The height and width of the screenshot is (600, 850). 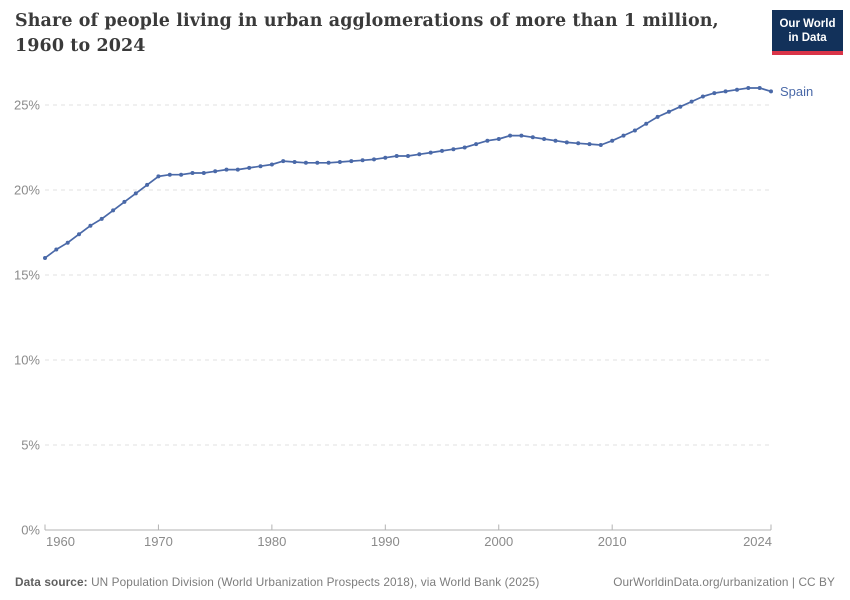 I want to click on x-tick-label: 2000, so click(x=498, y=541).